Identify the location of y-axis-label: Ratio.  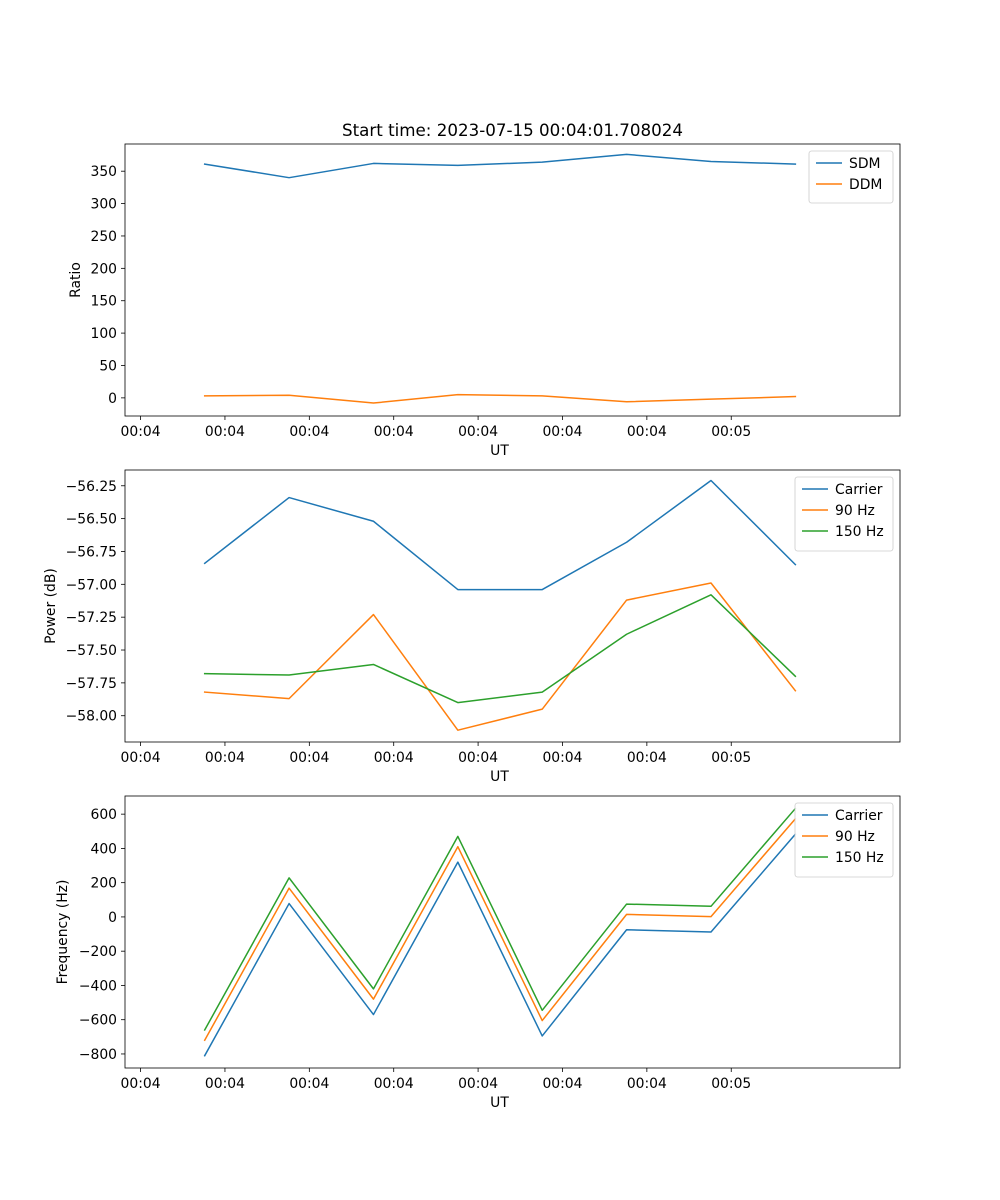
(76, 280).